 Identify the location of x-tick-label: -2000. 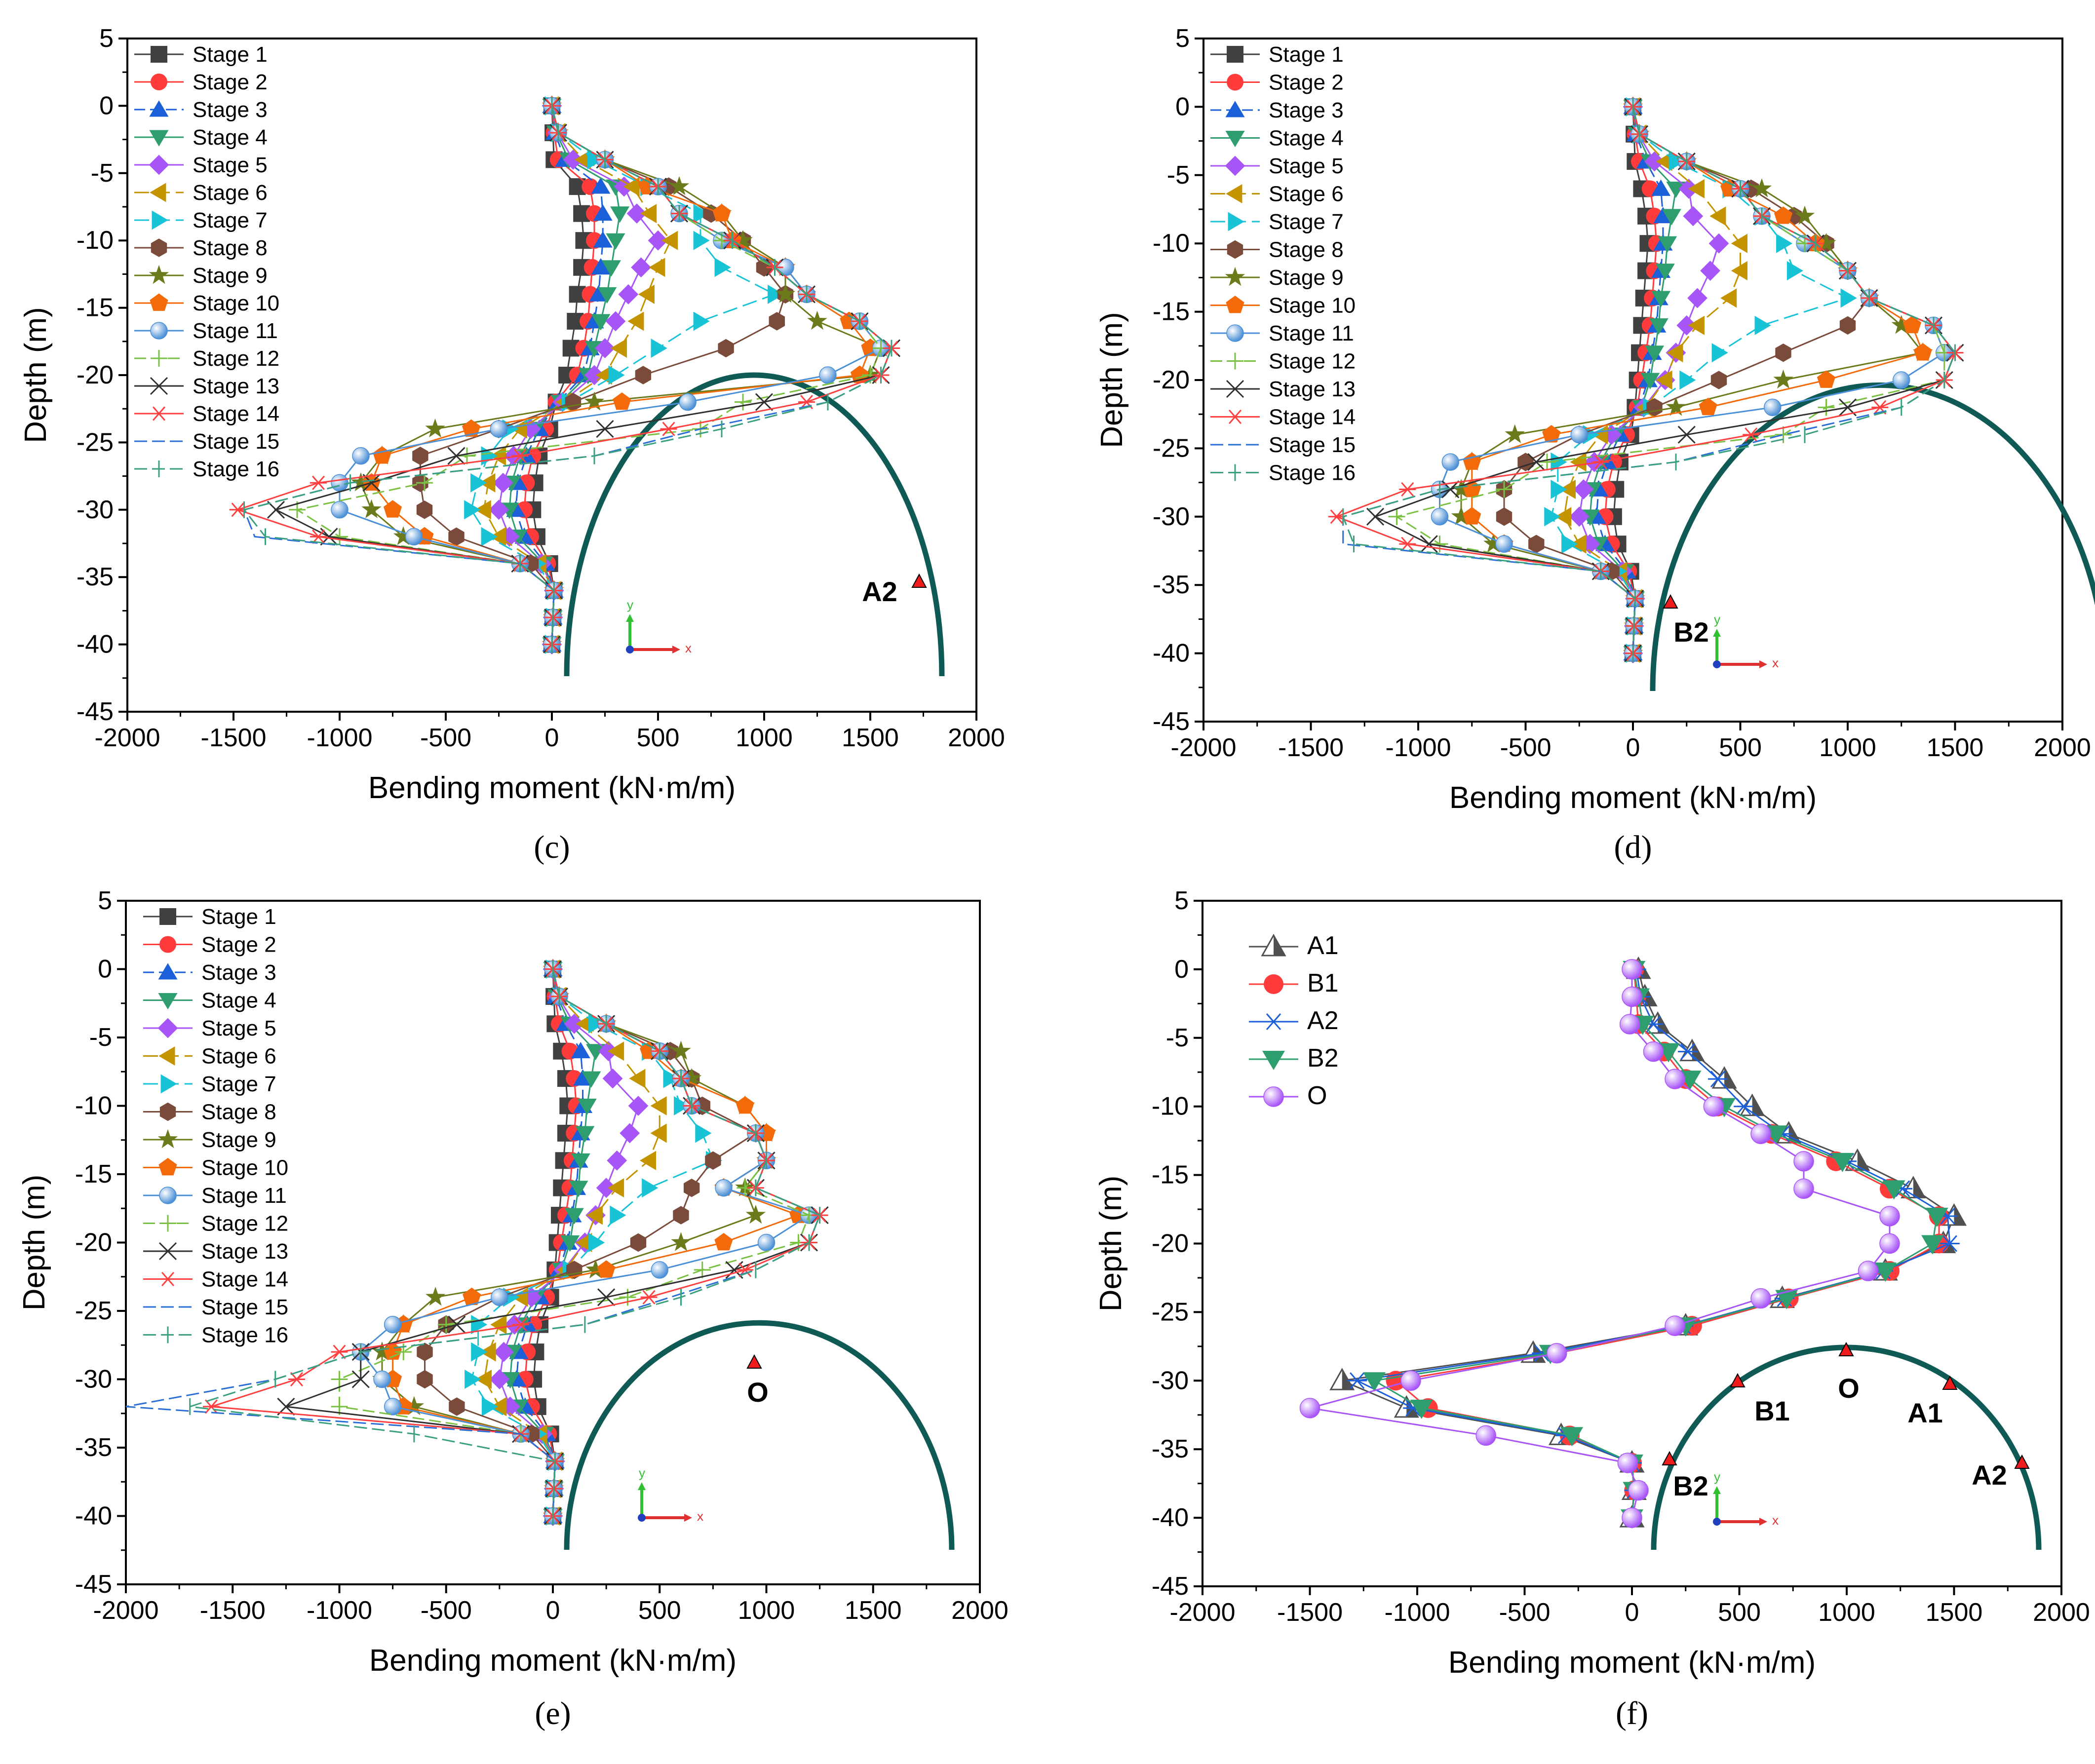
(126, 1610).